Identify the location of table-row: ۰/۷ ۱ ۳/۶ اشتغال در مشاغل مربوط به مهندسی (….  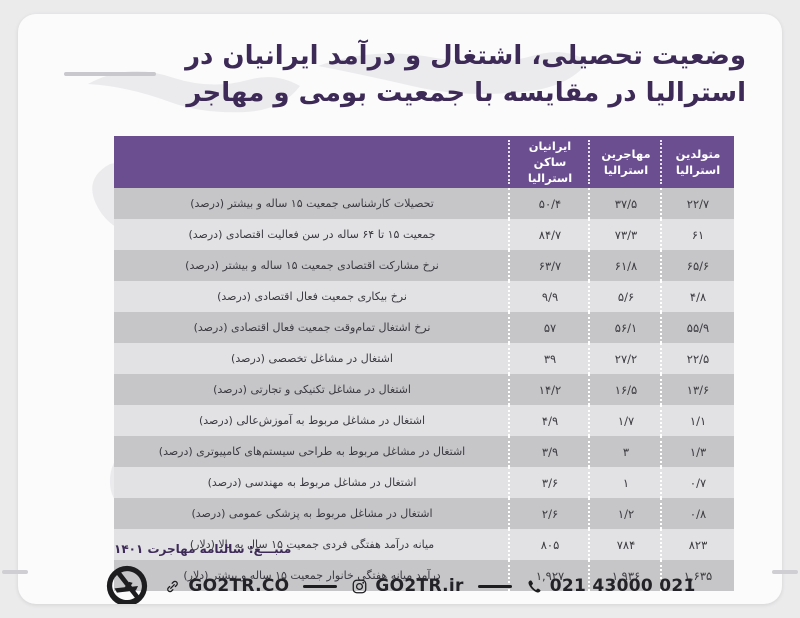
(424, 482).